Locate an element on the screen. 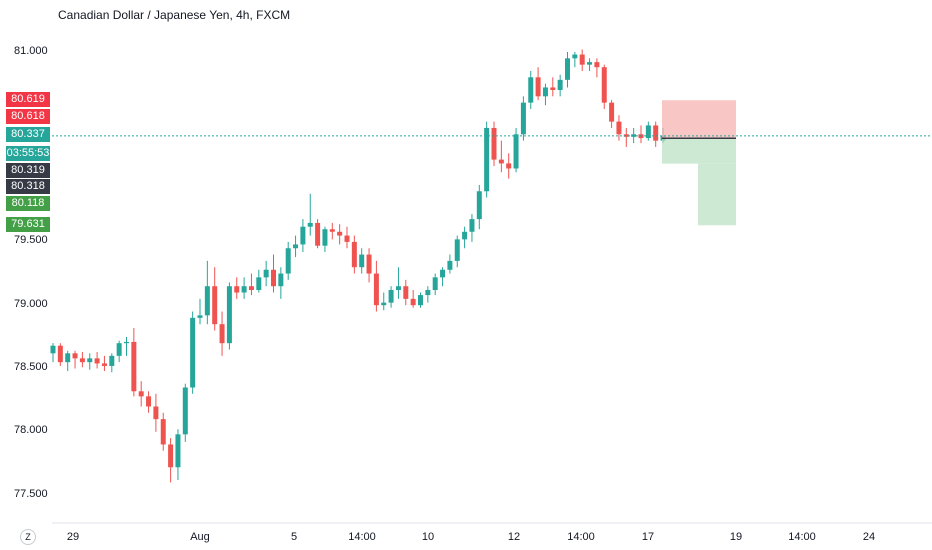 This screenshot has width=932, height=550. time-label-19: 19 is located at coordinates (736, 537).